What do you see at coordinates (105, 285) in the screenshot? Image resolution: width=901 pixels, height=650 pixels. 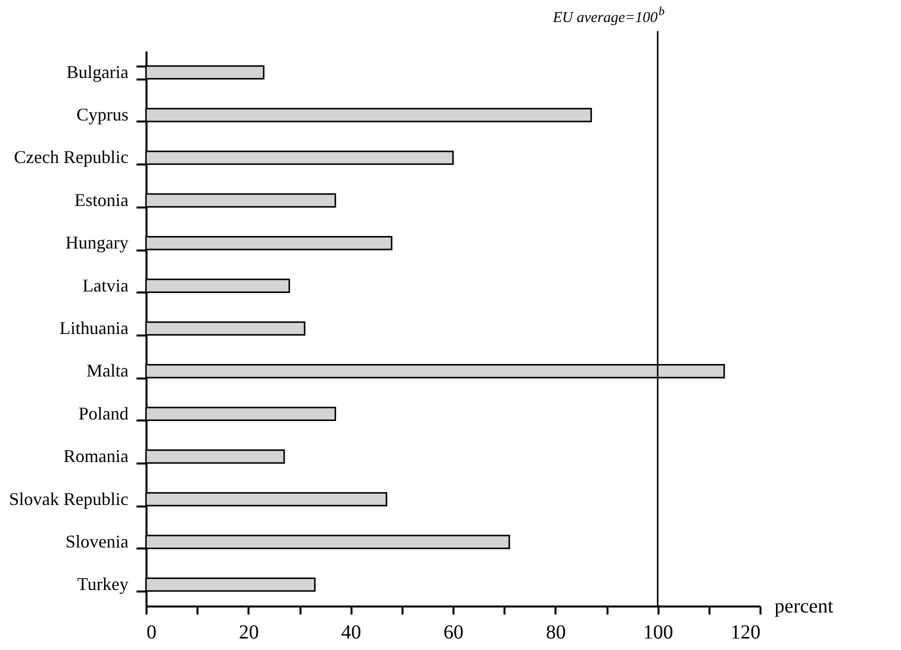 I see `y-tick-label: Latvia` at bounding box center [105, 285].